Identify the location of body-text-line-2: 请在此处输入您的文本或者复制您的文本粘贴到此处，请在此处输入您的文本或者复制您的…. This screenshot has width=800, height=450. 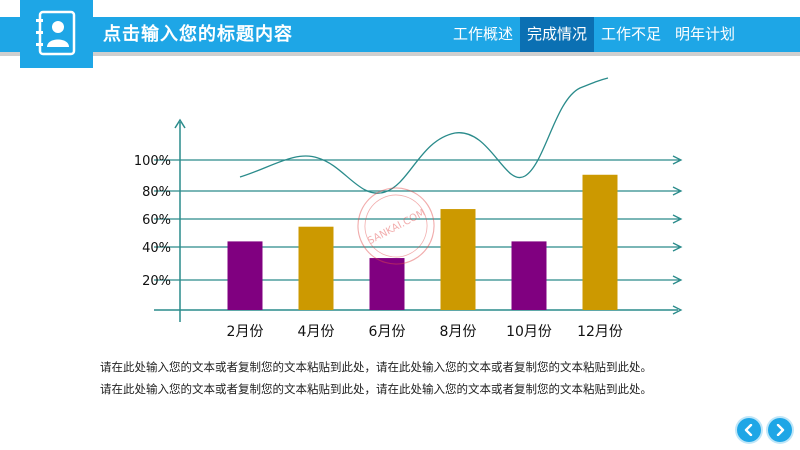
(376, 389).